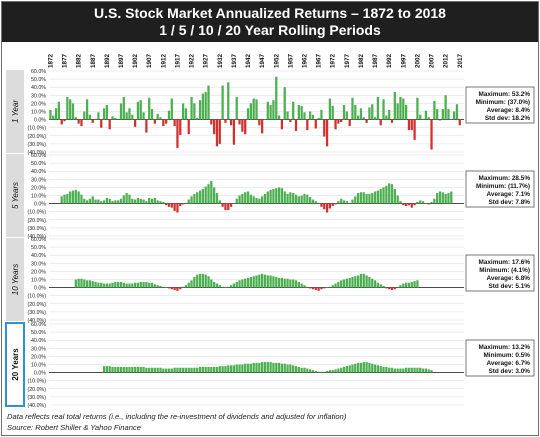 This screenshot has width=540, height=437. Describe the element at coordinates (38, 180) in the screenshot. I see `y-tick-label: 30.0%` at that location.